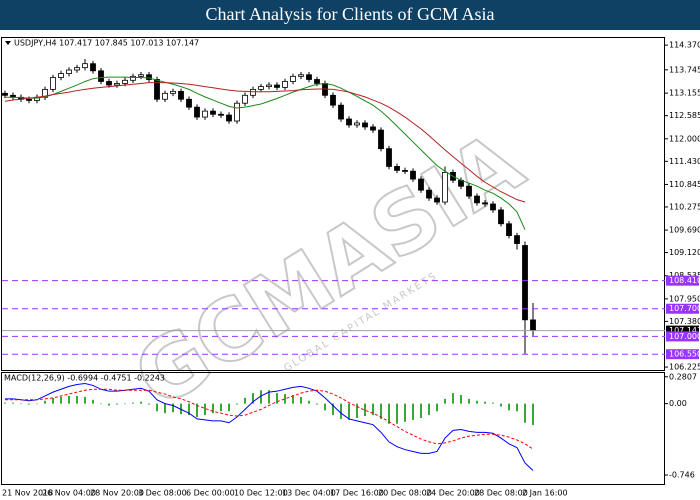 The width and height of the screenshot is (700, 500). Describe the element at coordinates (684, 184) in the screenshot. I see `y-tick-label: 110.845` at that location.